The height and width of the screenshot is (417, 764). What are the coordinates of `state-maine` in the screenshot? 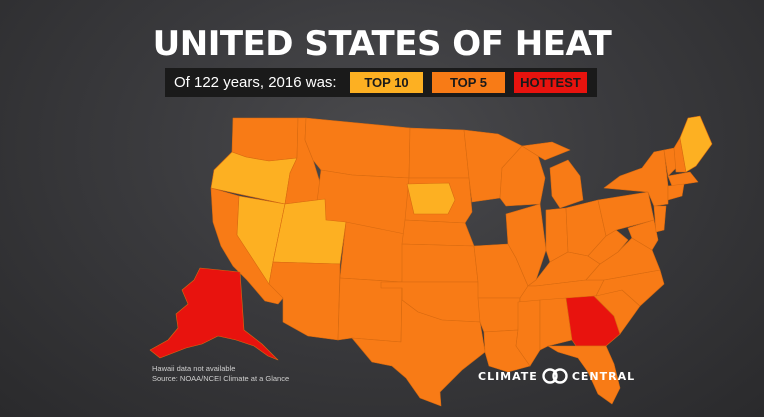 It's located at (696, 144).